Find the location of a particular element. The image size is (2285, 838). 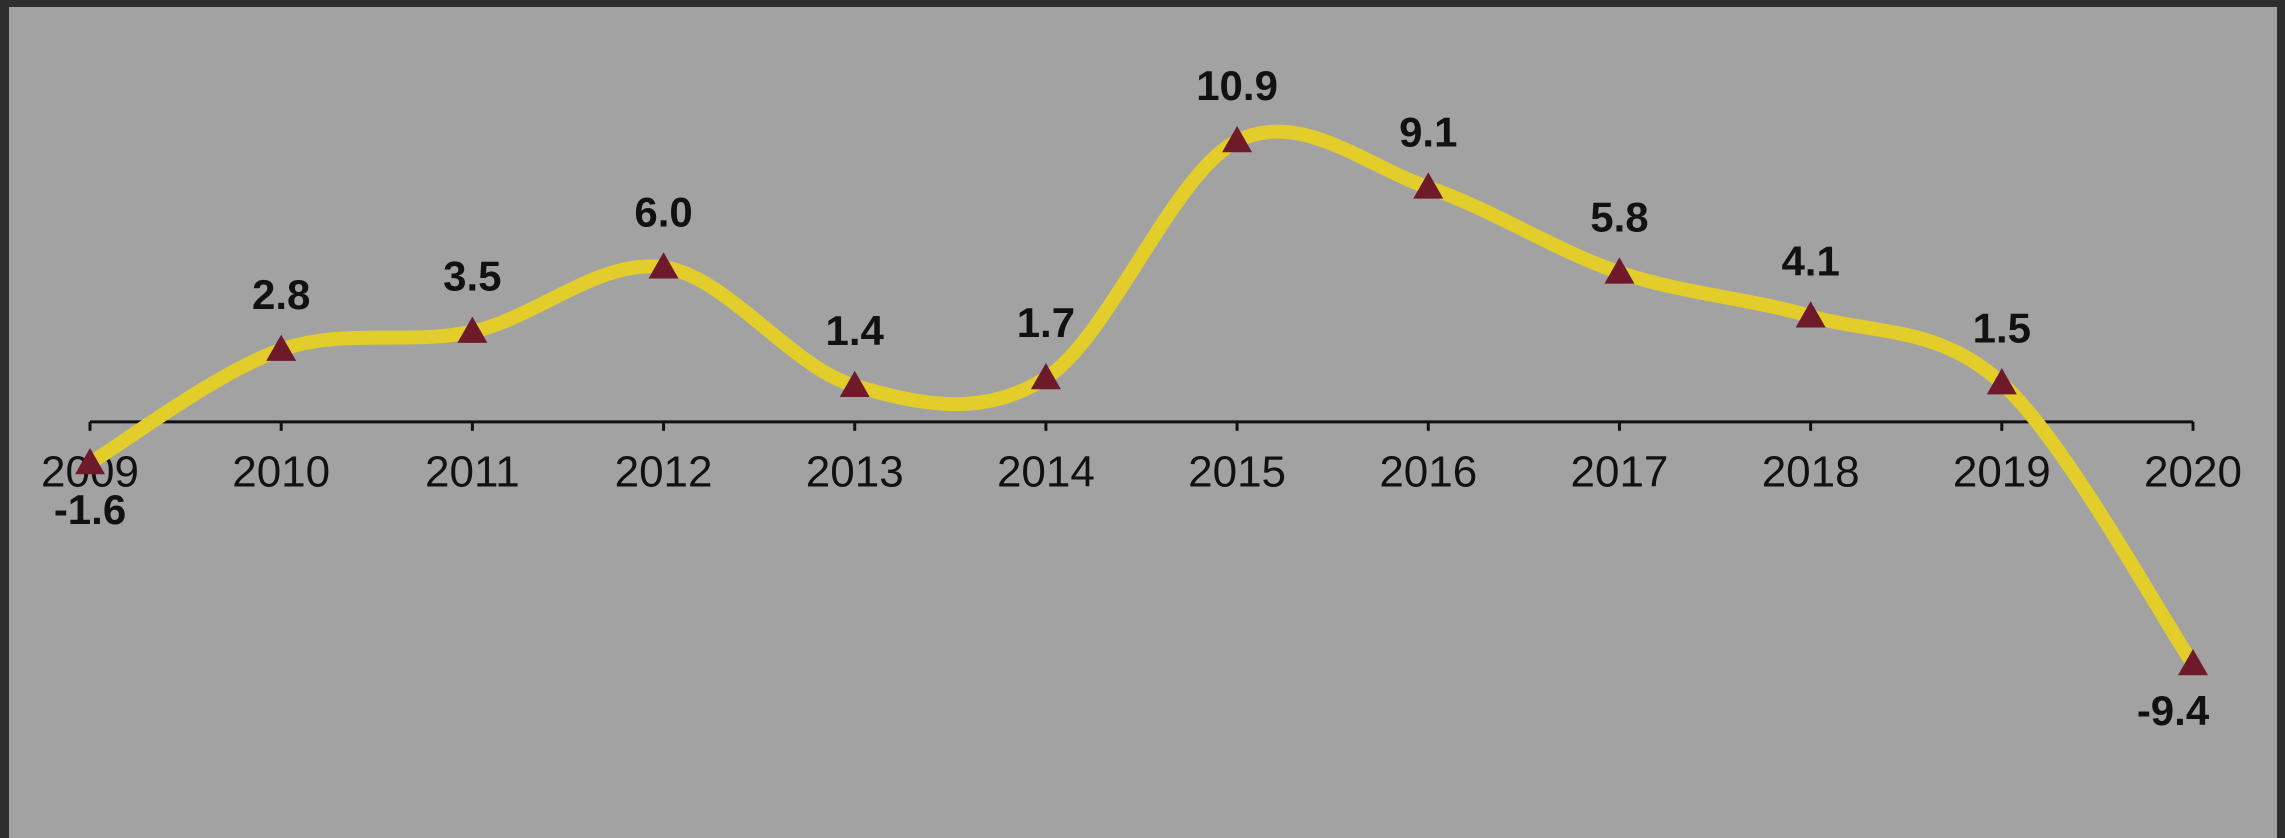

x-tick-label: 2013 is located at coordinates (855, 471).